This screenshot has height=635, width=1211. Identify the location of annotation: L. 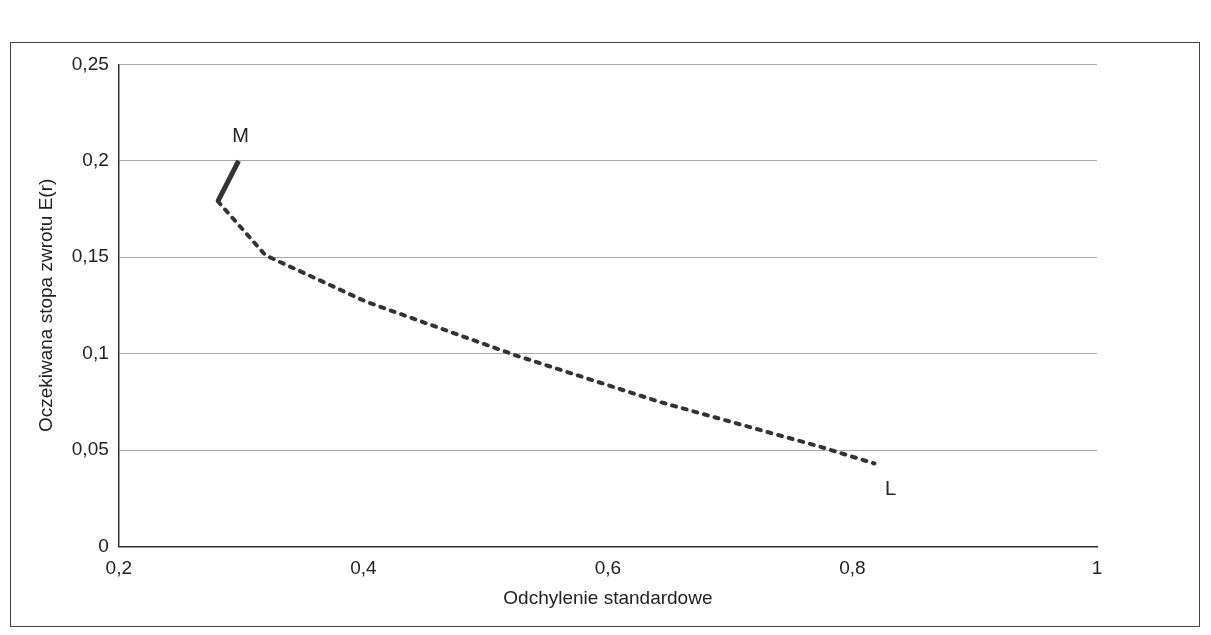
(890, 488).